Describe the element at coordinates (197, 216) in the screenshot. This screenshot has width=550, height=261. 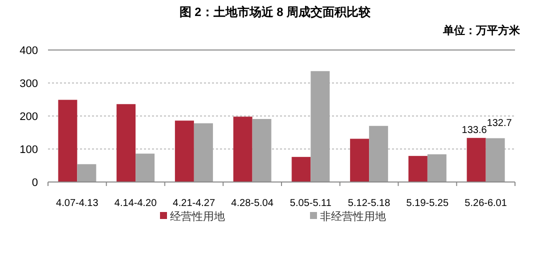
I see `legend-label: 经营性用地` at that location.